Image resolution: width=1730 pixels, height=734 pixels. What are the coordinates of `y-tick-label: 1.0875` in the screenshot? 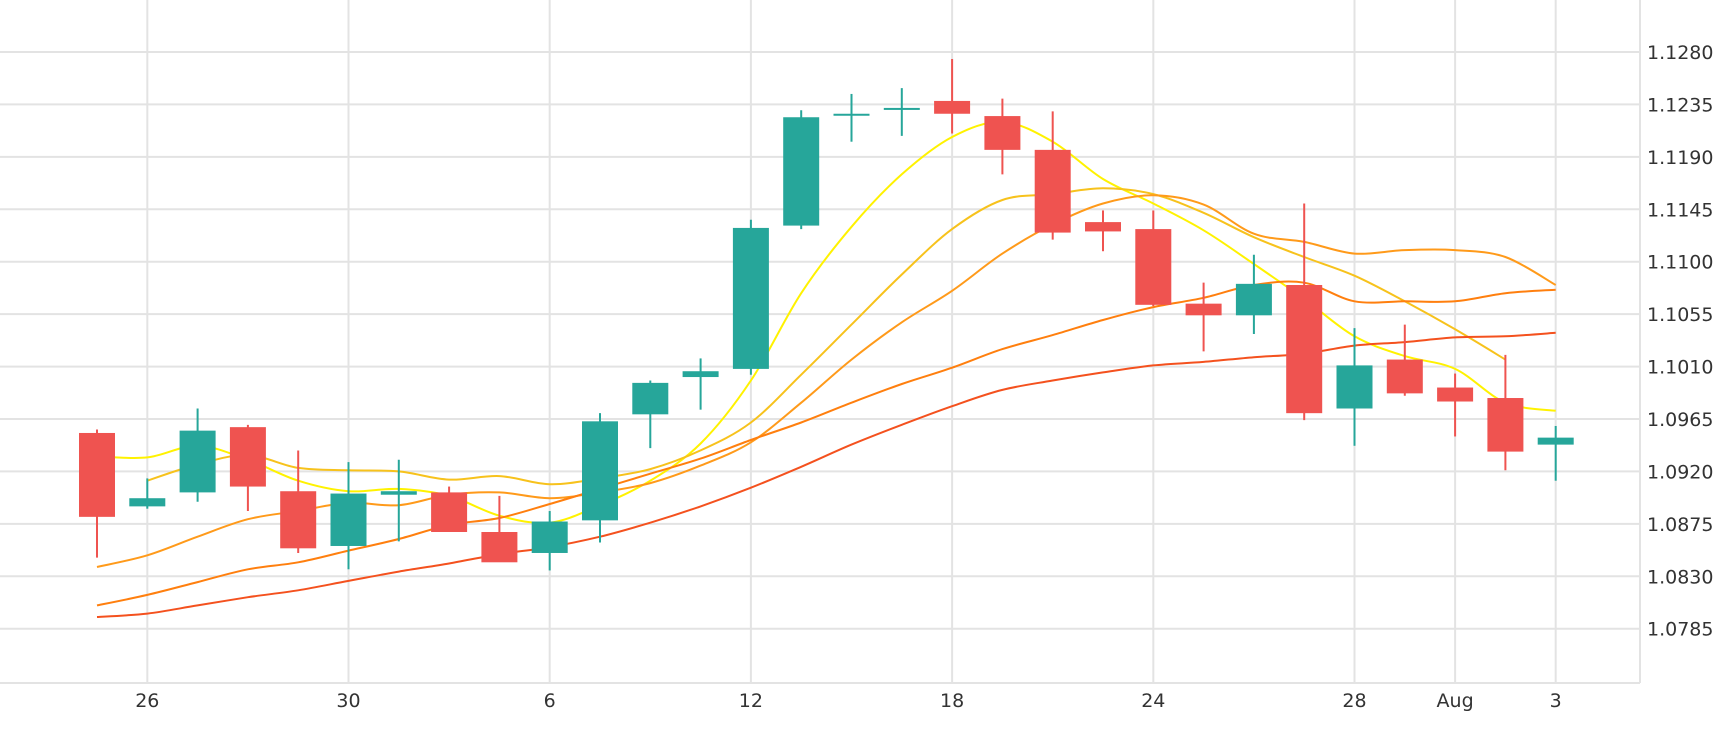 It's located at (1680, 525).